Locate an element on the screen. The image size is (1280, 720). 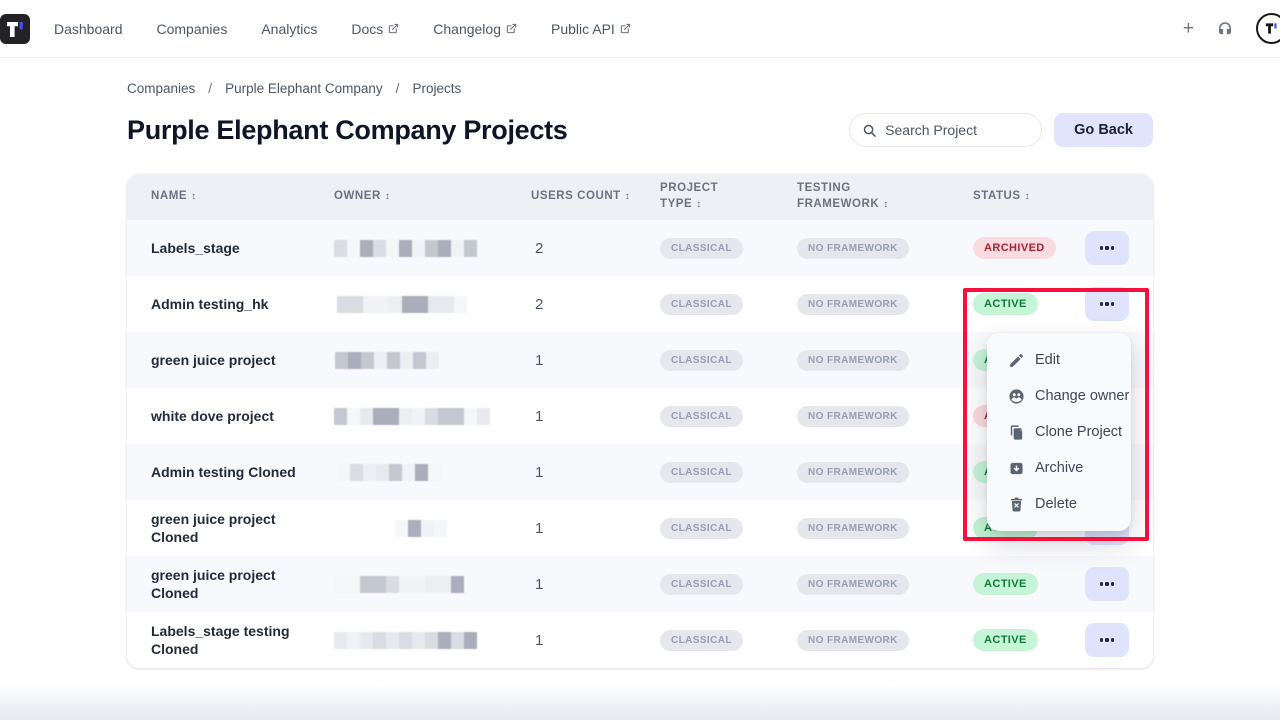
add-button: + is located at coordinates (1188, 28).